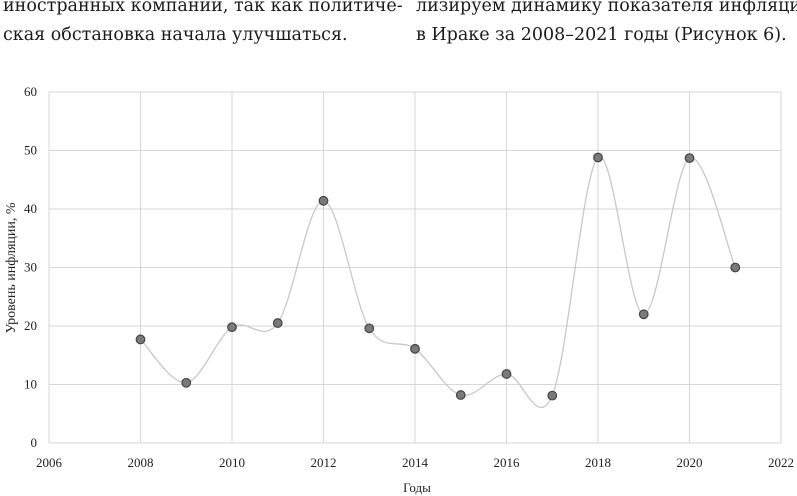  Describe the element at coordinates (417, 487) in the screenshot. I see `x-axis-label: Годы` at that location.